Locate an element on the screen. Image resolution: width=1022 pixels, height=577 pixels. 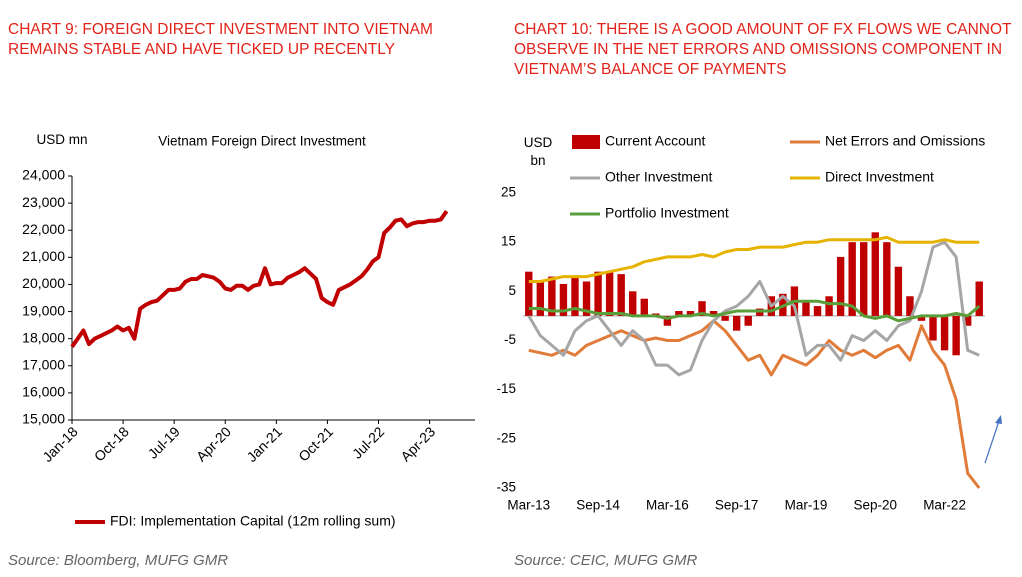
y-tick-label: 15,000 is located at coordinates (43, 419).